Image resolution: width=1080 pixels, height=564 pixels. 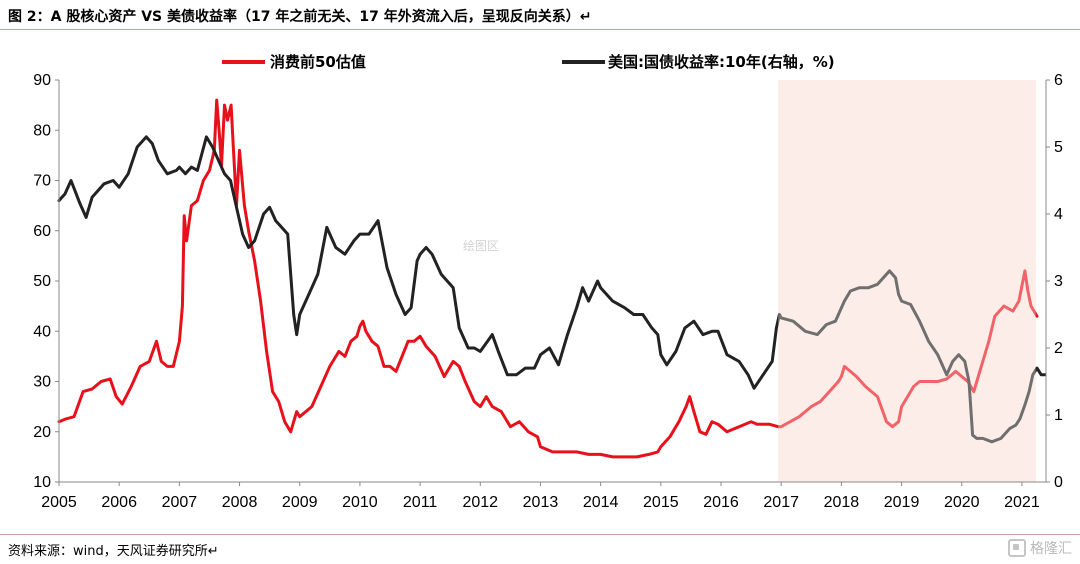 What do you see at coordinates (1022, 502) in the screenshot?
I see `x-tick-label: 2021` at bounding box center [1022, 502].